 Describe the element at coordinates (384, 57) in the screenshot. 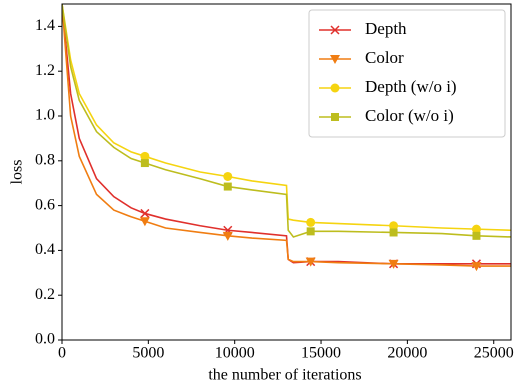

I see `legend-label: Color` at that location.